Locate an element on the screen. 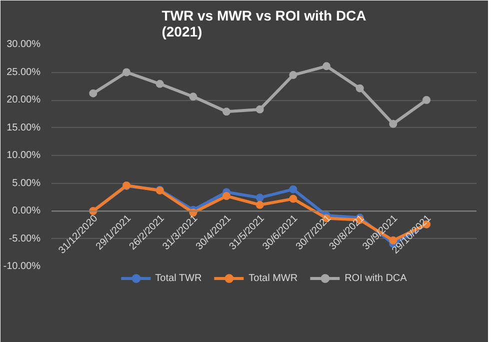 The height and width of the screenshot is (342, 500). chart-title: TWR vs MWR vs ROI with DCA (2021) is located at coordinates (264, 24).